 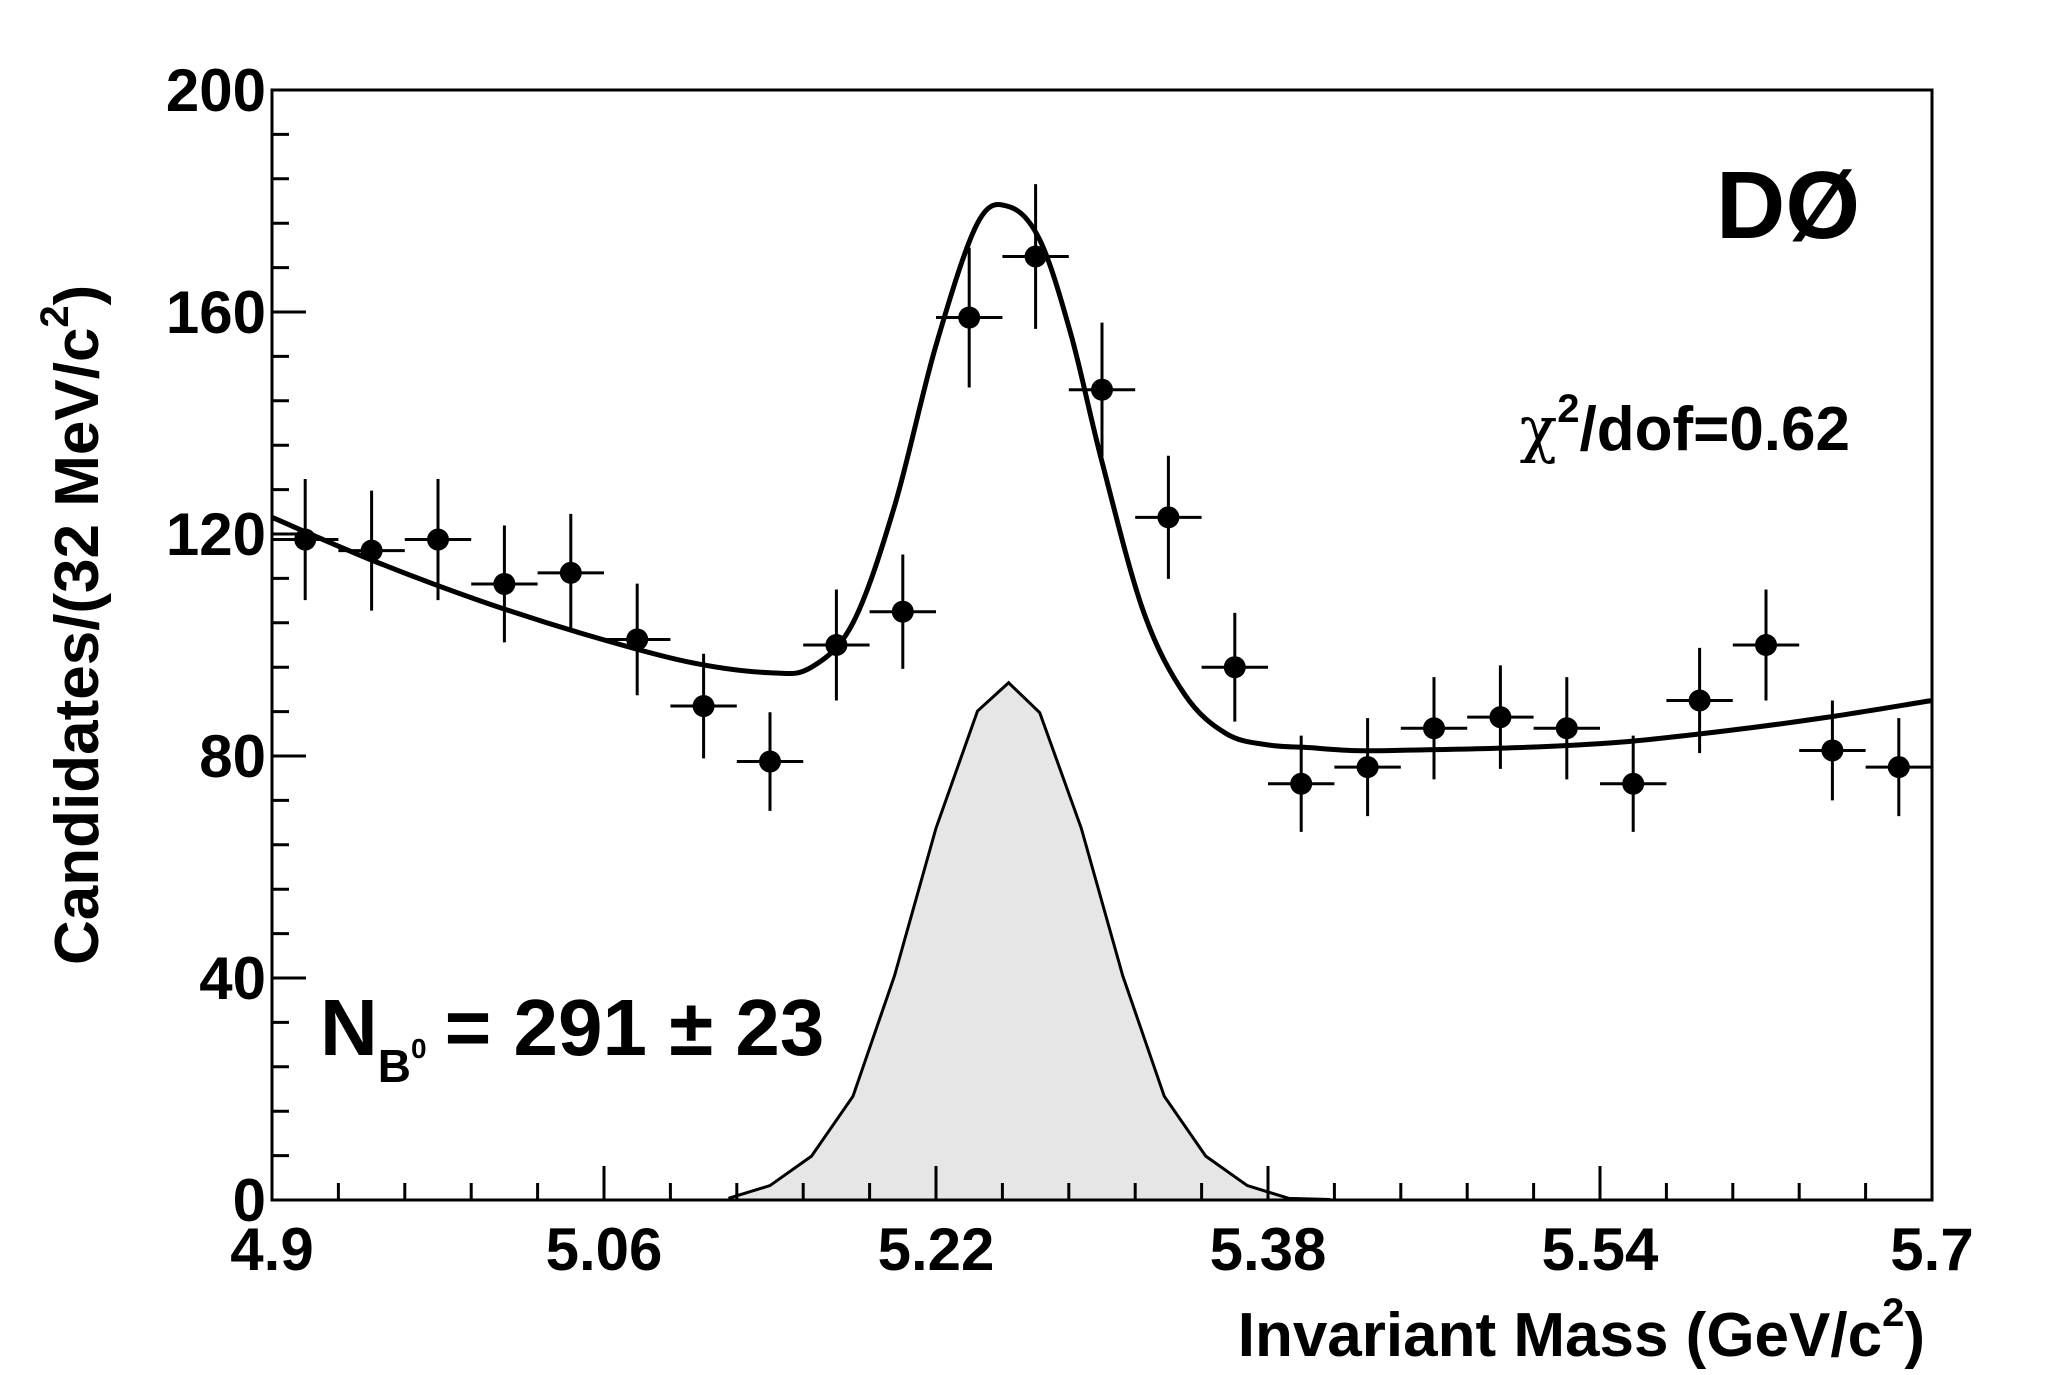 I want to click on yield-symbol: N, so click(x=349, y=1027).